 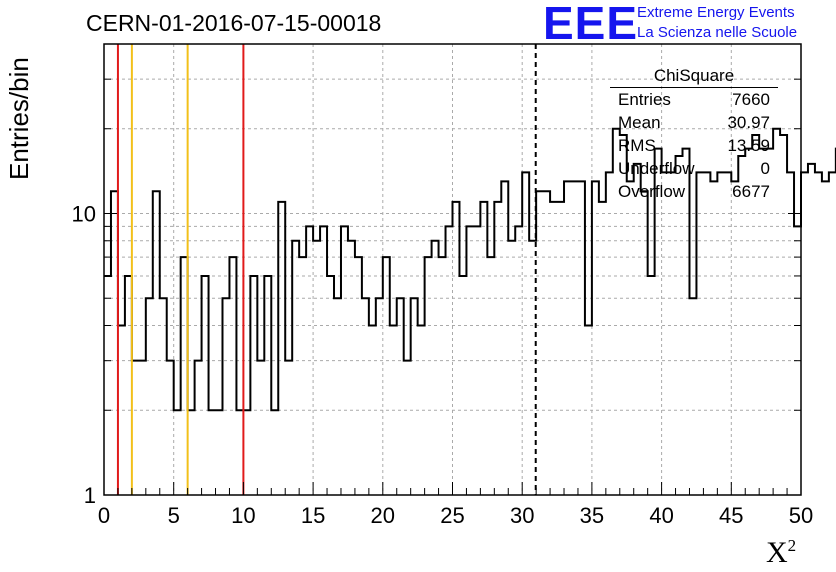 What do you see at coordinates (717, 32) in the screenshot?
I see `logo-line-2: La Scienza nelle Scuole` at bounding box center [717, 32].